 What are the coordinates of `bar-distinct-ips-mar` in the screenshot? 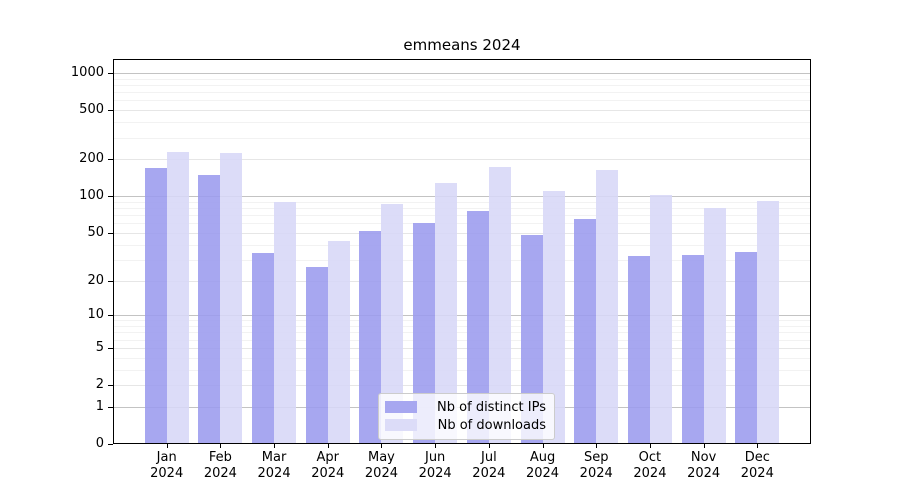 It's located at (263, 348).